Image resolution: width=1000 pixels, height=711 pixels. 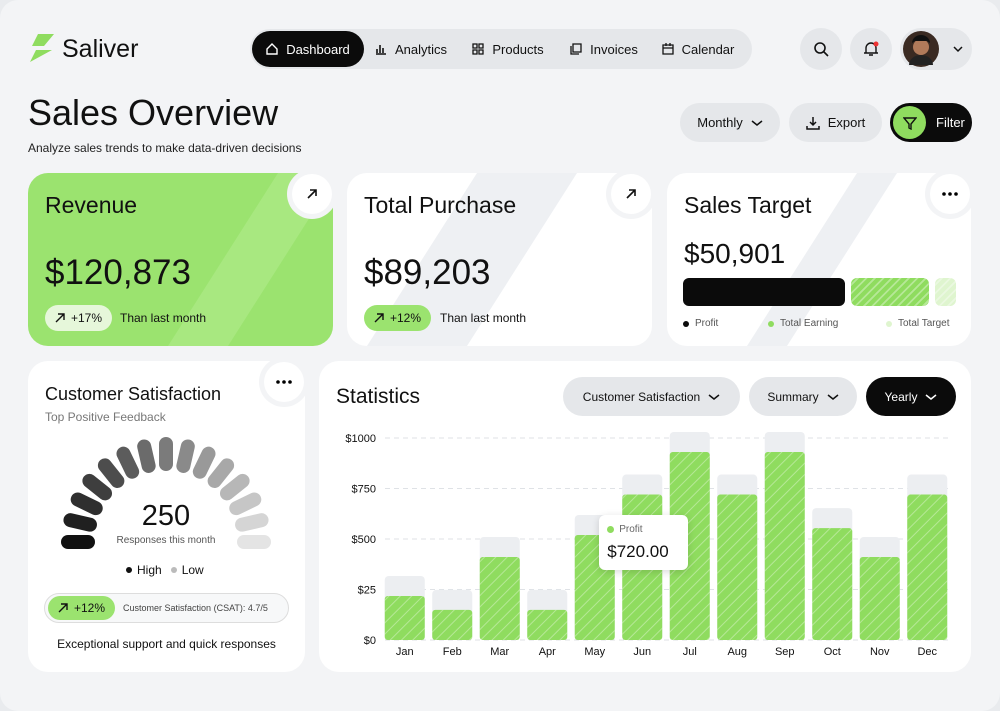 I want to click on x-tick-label: Jun, so click(x=642, y=652).